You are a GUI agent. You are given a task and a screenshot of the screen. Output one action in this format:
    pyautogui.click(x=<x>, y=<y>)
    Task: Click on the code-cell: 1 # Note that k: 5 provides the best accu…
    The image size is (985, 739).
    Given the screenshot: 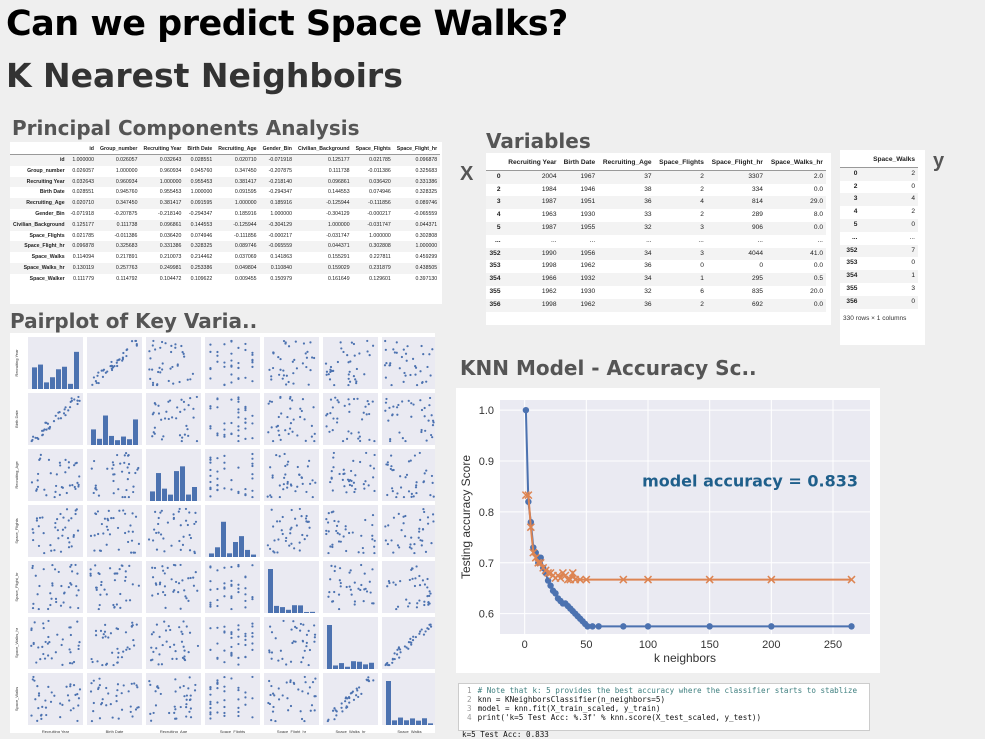 What is the action you would take?
    pyautogui.click(x=664, y=707)
    